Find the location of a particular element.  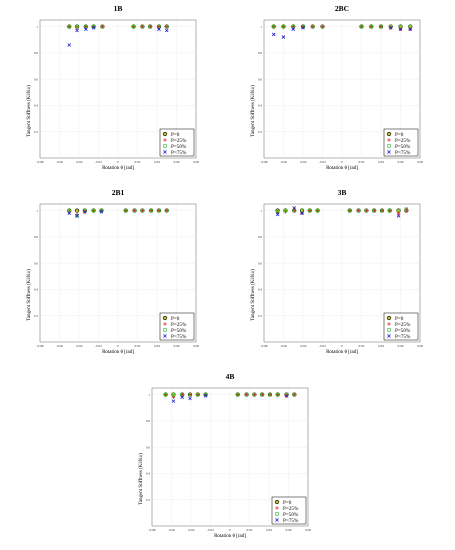

x-tick-label: 0.02 is located at coordinates (362, 162).